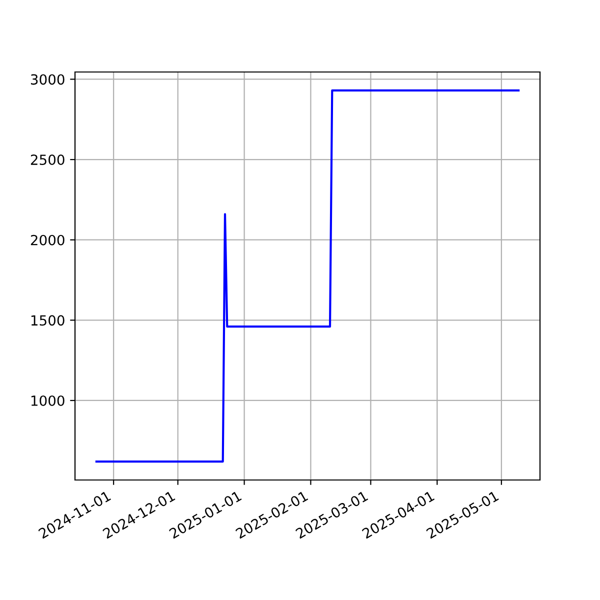 This screenshot has width=600, height=600. Describe the element at coordinates (47, 79) in the screenshot. I see `y-tick-label: 3000` at that location.